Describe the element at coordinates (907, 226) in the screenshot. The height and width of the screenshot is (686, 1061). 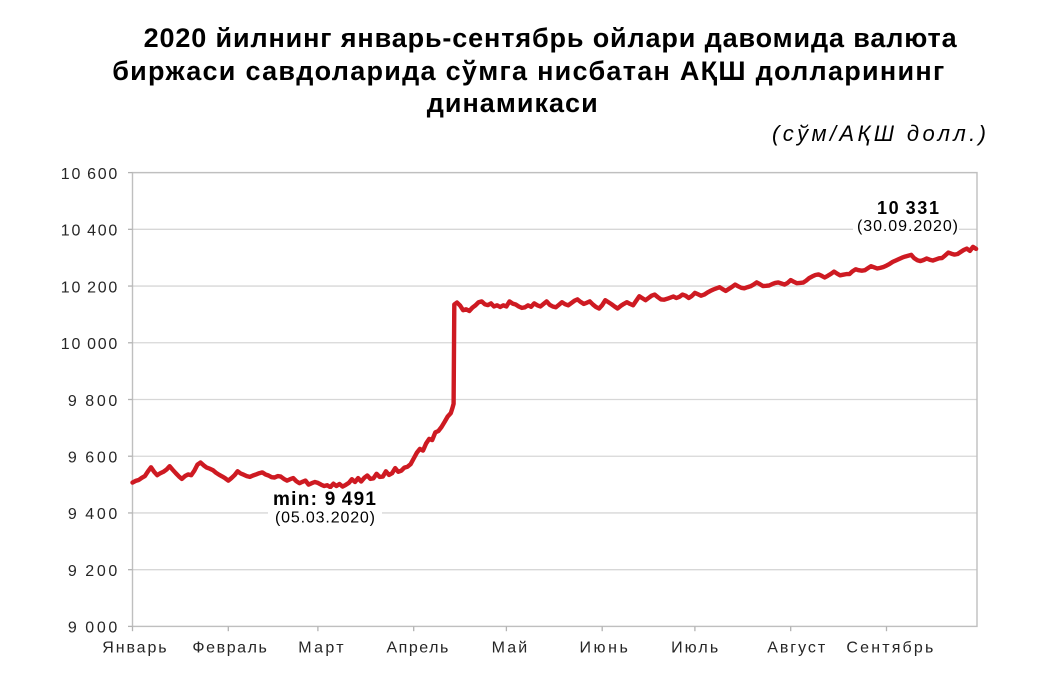
I see `svg-text: (30.09.2020)` at that location.